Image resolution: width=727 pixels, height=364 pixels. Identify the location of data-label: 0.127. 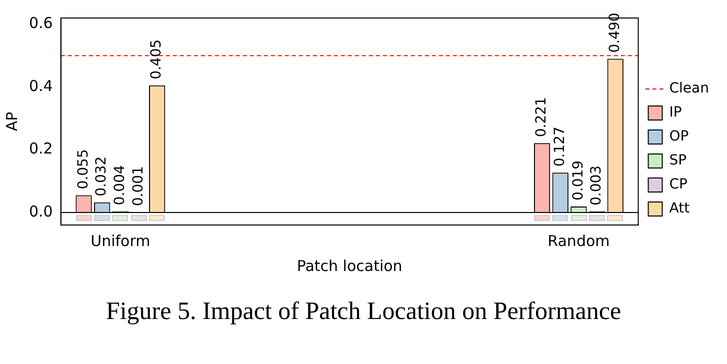
(560, 146).